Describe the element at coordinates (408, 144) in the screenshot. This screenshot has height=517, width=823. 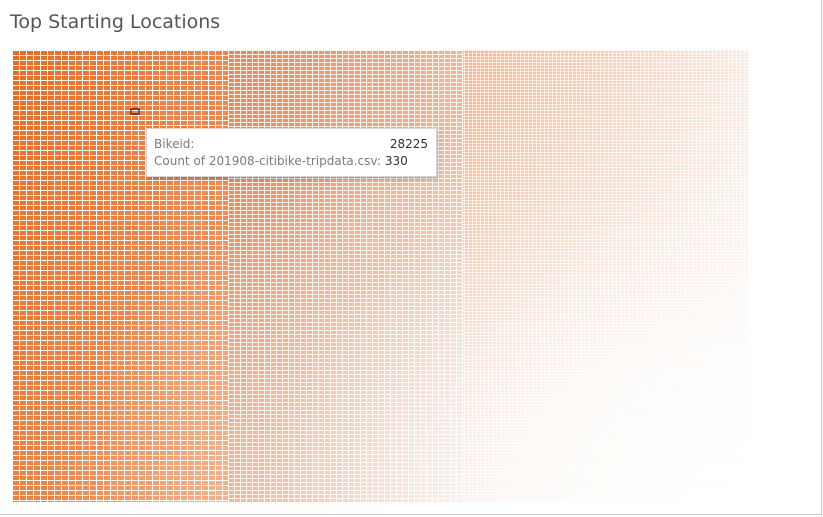
I see `tooltip-bikeid-value: 28225` at that location.